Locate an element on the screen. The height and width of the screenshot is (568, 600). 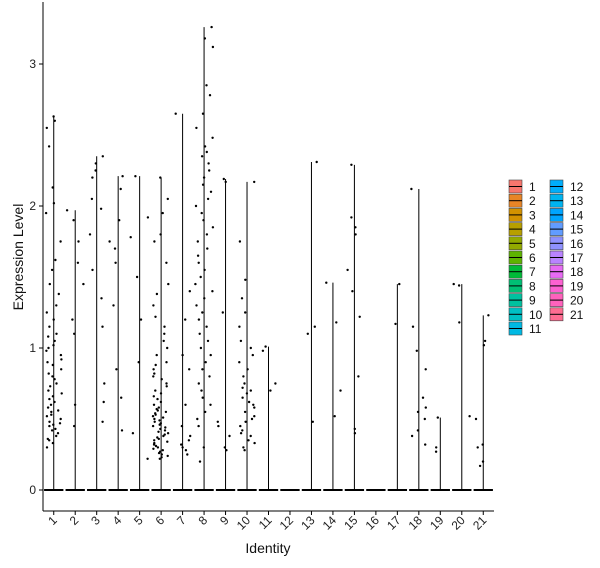
x-axis: 1 2 3 4 5 6 7 8 9 10 11 12 13 14 15 16 17 18 19 20 21 is located at coordinates (268, 521).